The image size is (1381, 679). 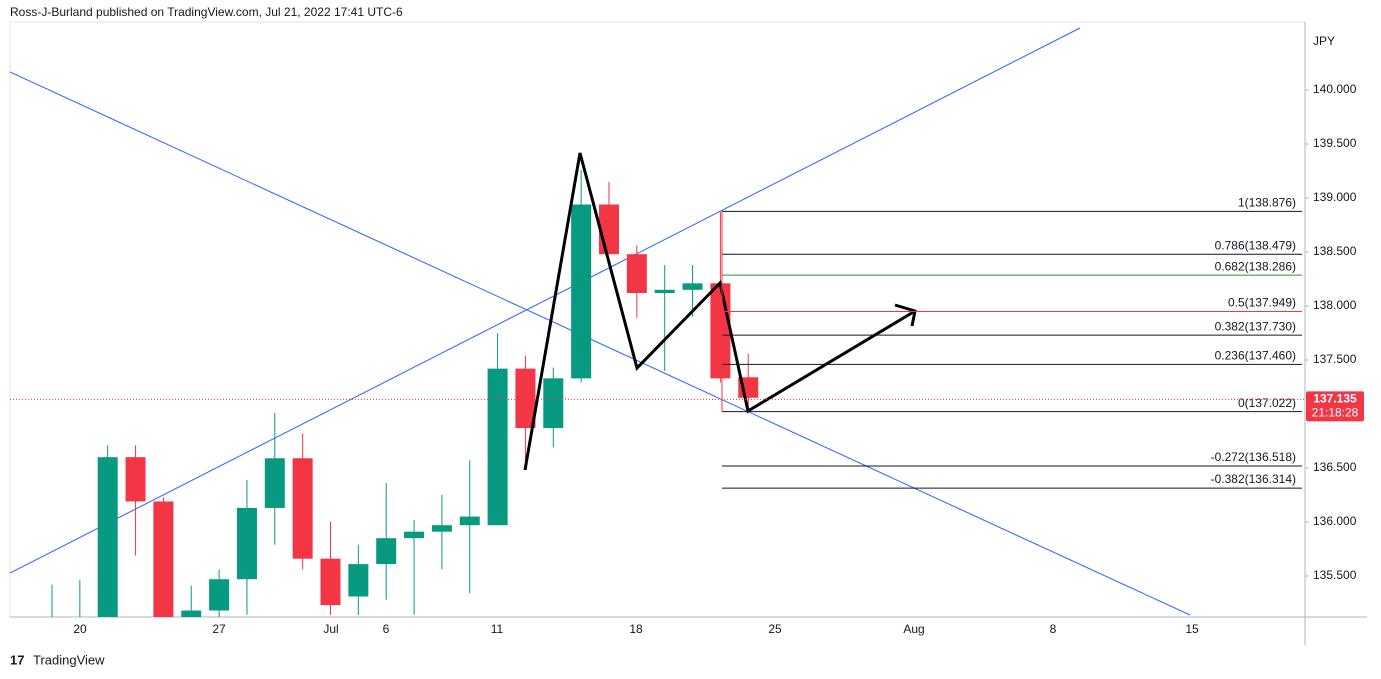 What do you see at coordinates (1335, 197) in the screenshot?
I see `y-tick-label: 139.000` at bounding box center [1335, 197].